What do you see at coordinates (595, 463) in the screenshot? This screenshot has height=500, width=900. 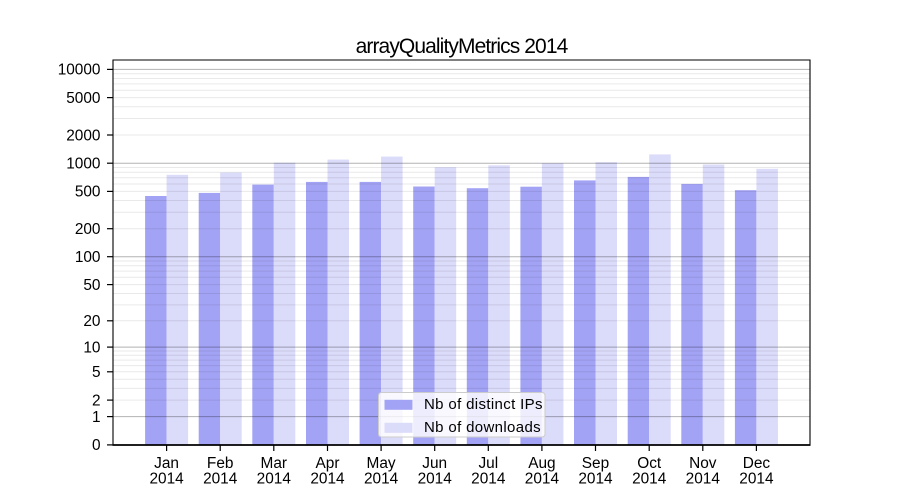 I see `svg-text: Sep` at bounding box center [595, 463].